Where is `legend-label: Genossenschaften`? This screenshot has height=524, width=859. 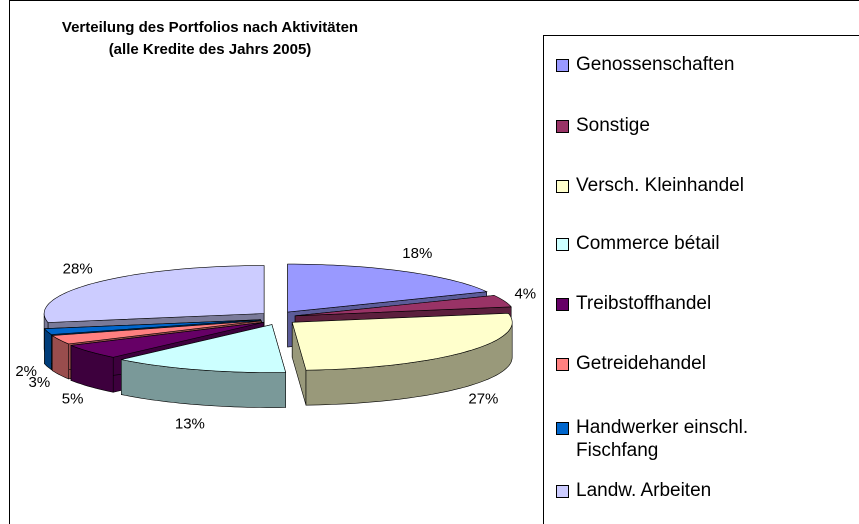
legend-label: Genossenschaften is located at coordinates (655, 64).